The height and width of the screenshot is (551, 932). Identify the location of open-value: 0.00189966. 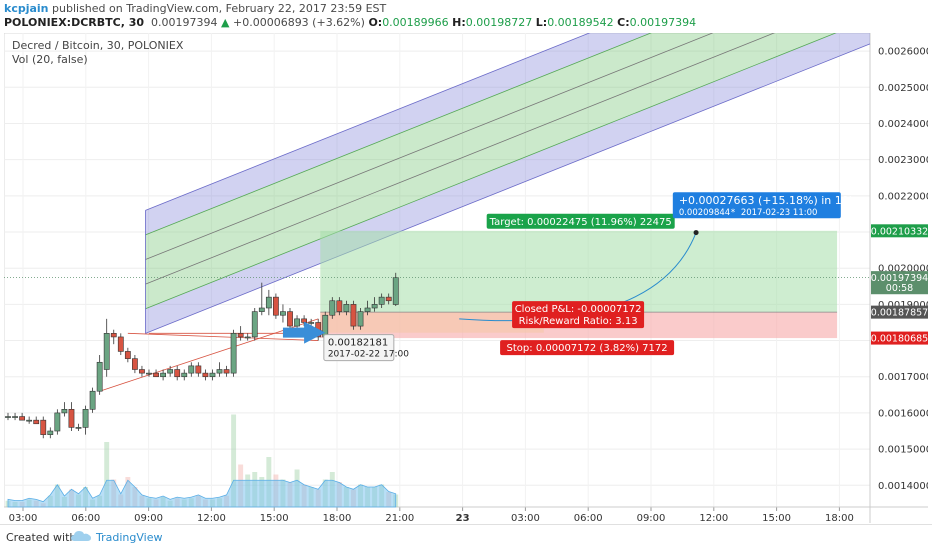
(415, 22).